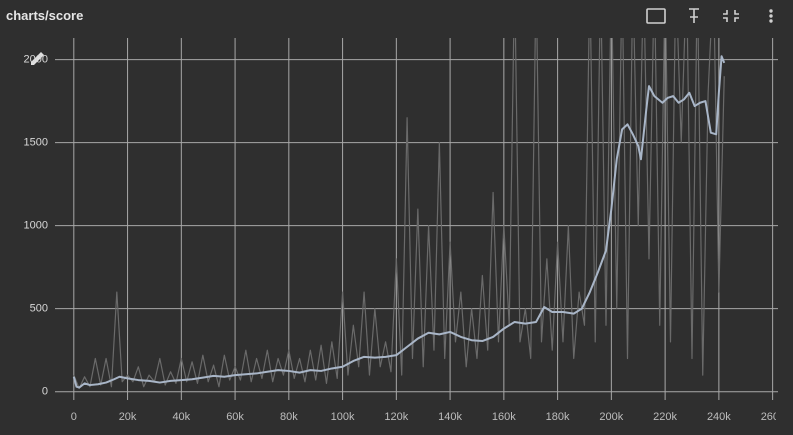 The image size is (793, 435). I want to click on y-tick-label: 1000, so click(36, 226).